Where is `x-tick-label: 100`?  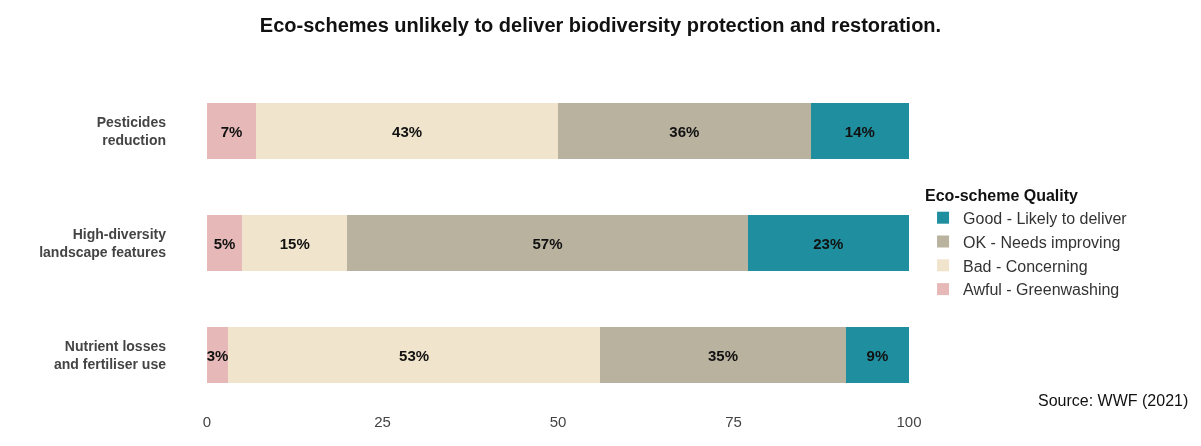 x-tick-label: 100 is located at coordinates (909, 421).